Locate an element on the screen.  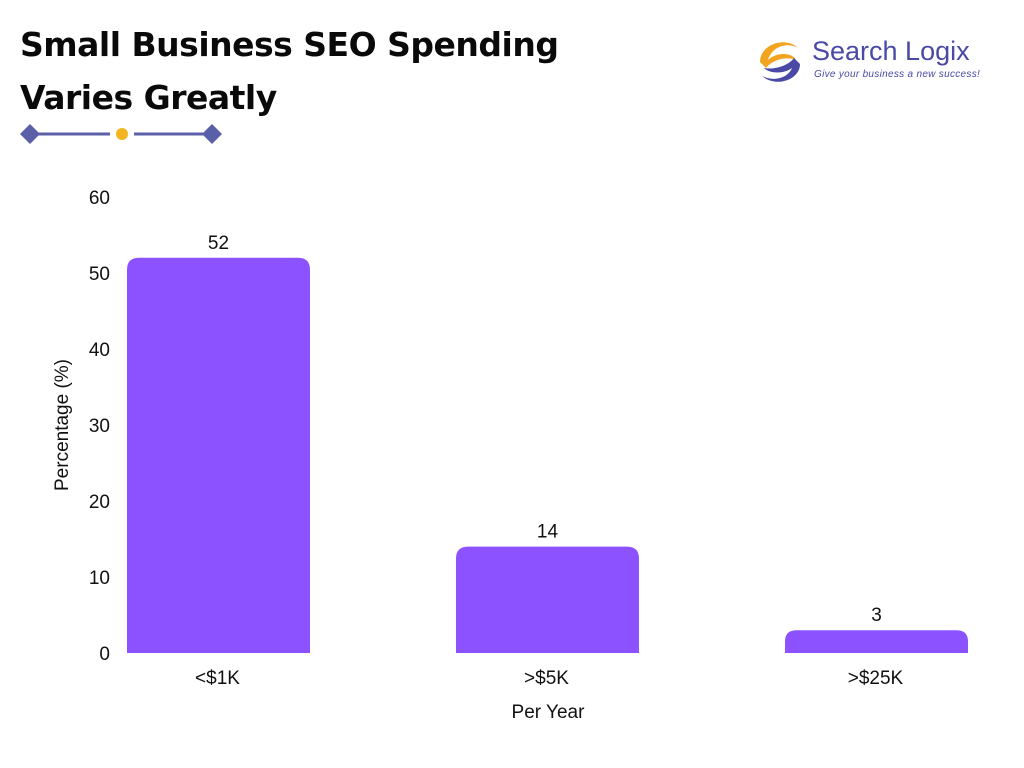
x-axis-label: Per Year is located at coordinates (549, 712).